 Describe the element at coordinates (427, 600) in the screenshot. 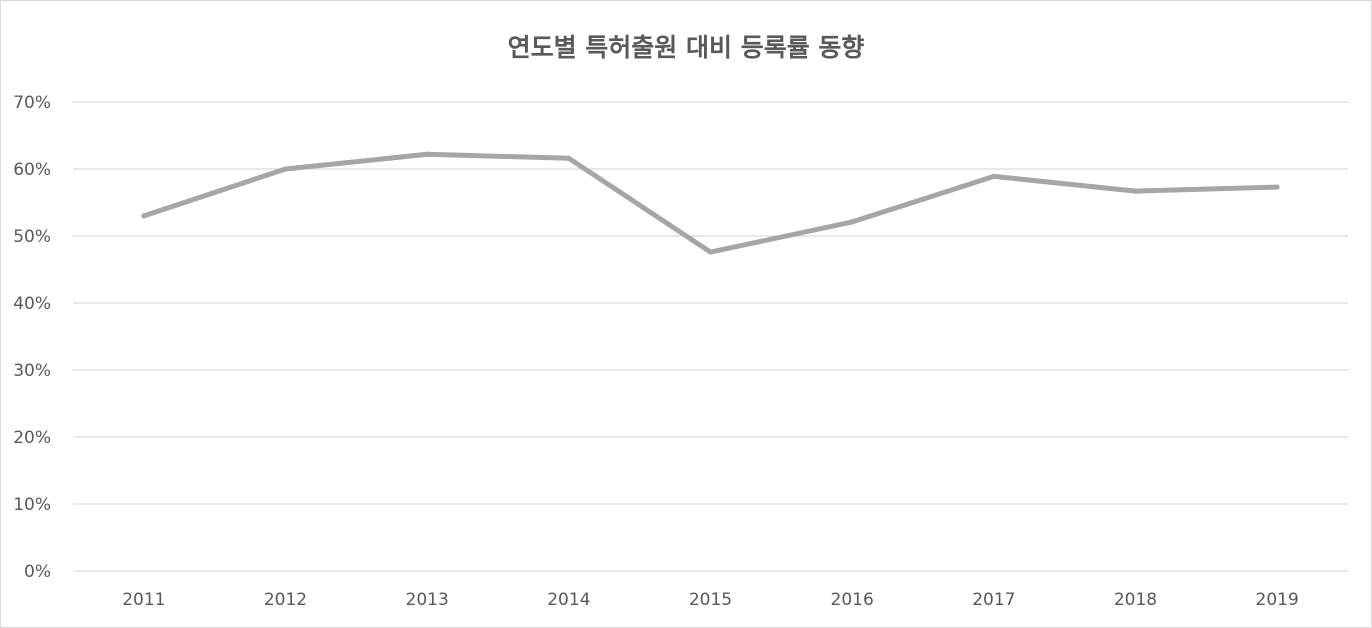

I see `x-tick-label: 2013` at that location.